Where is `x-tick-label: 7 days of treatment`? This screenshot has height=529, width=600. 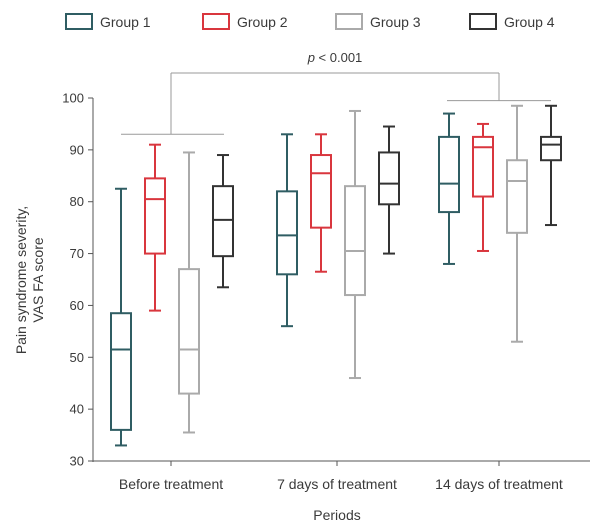 x-tick-label: 7 days of treatment is located at coordinates (337, 484).